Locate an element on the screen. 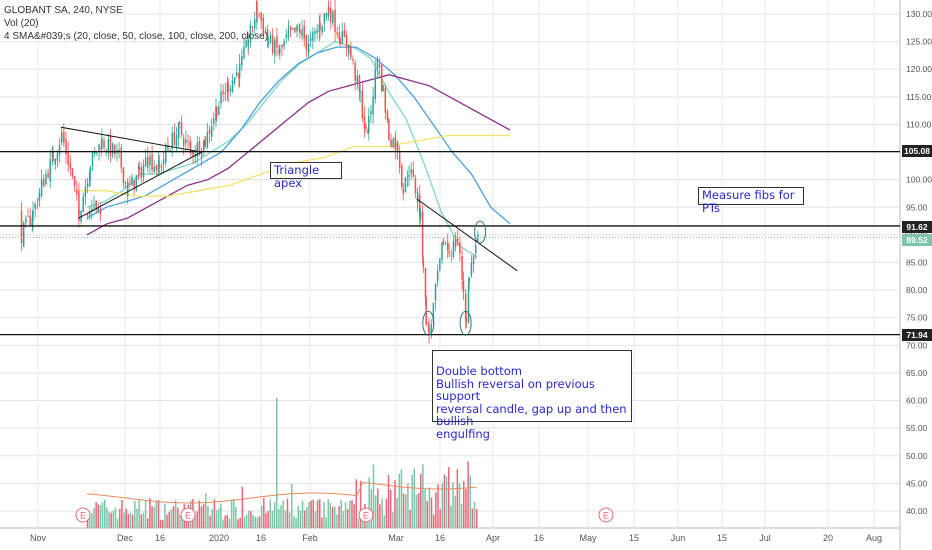 The image size is (932, 550). y-tick-label: 115.00 is located at coordinates (919, 97).